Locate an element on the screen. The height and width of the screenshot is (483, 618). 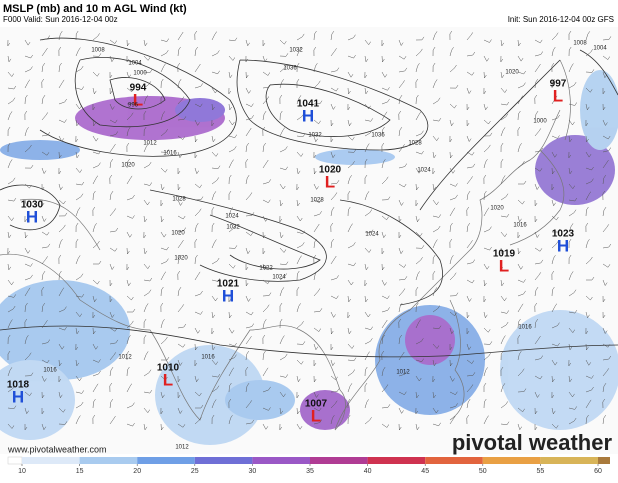
center-letter: H is located at coordinates (18, 396).